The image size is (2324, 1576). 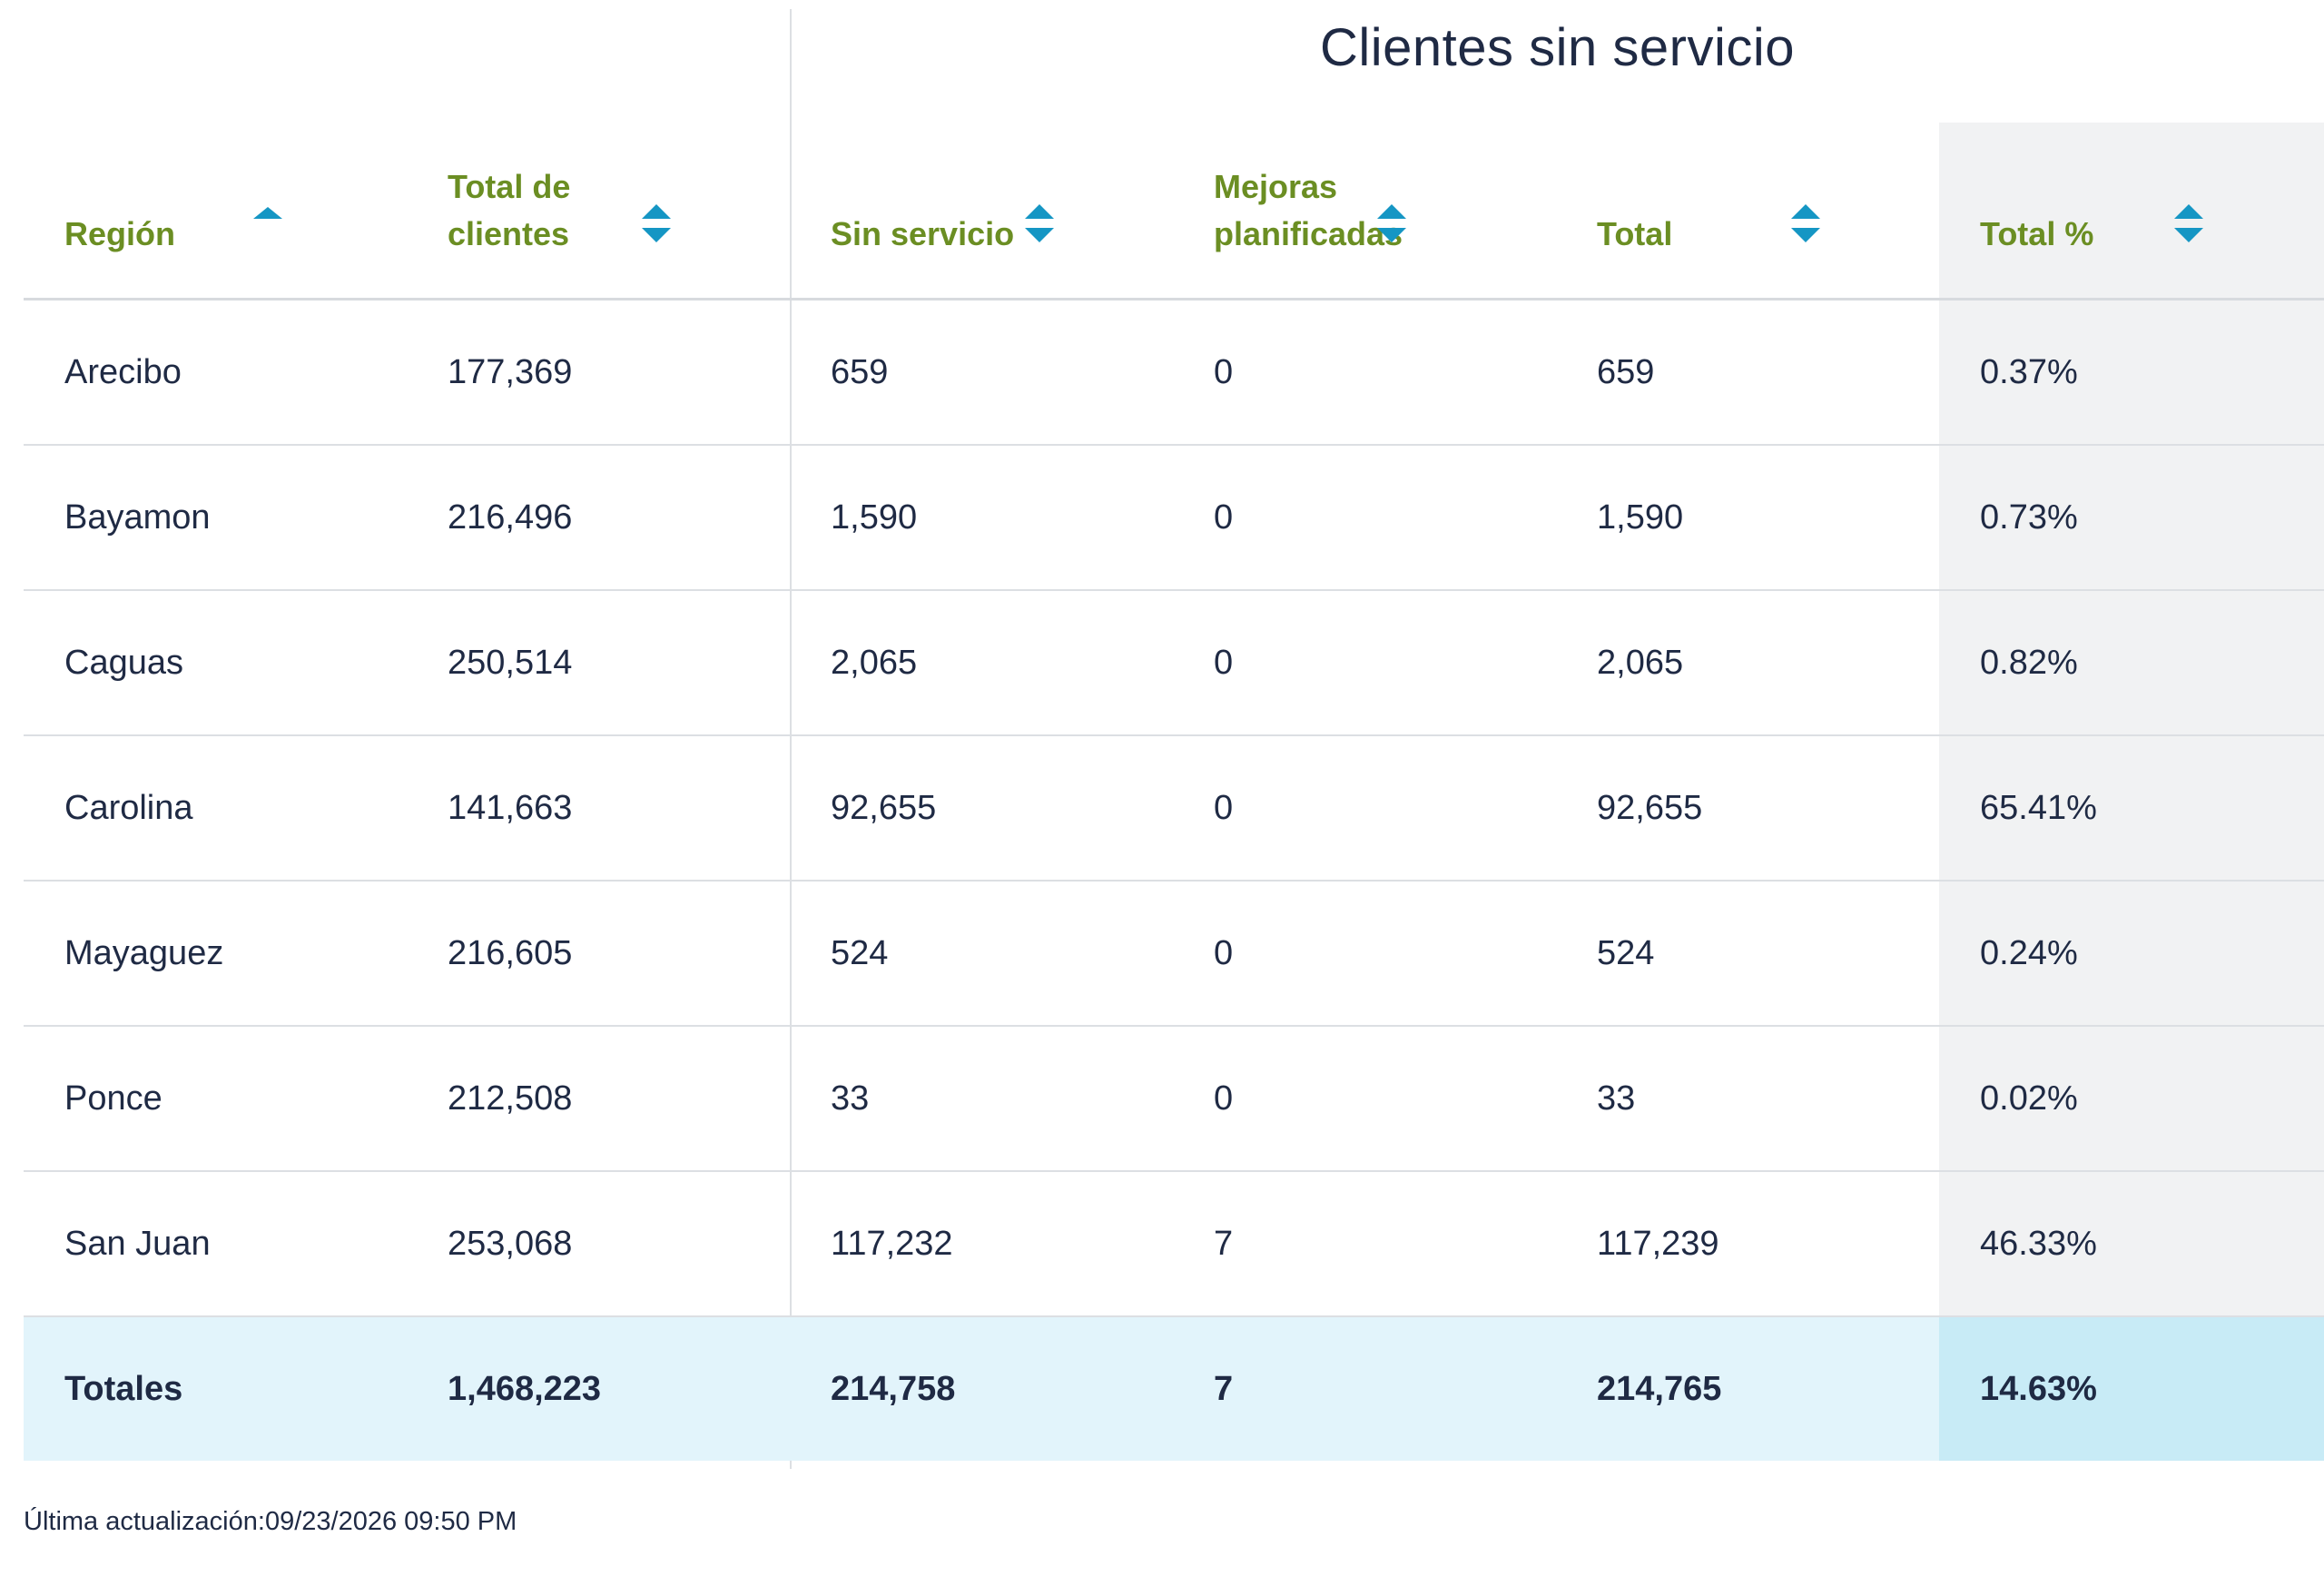 What do you see at coordinates (215, 663) in the screenshot?
I see `cell-region: Caguas` at bounding box center [215, 663].